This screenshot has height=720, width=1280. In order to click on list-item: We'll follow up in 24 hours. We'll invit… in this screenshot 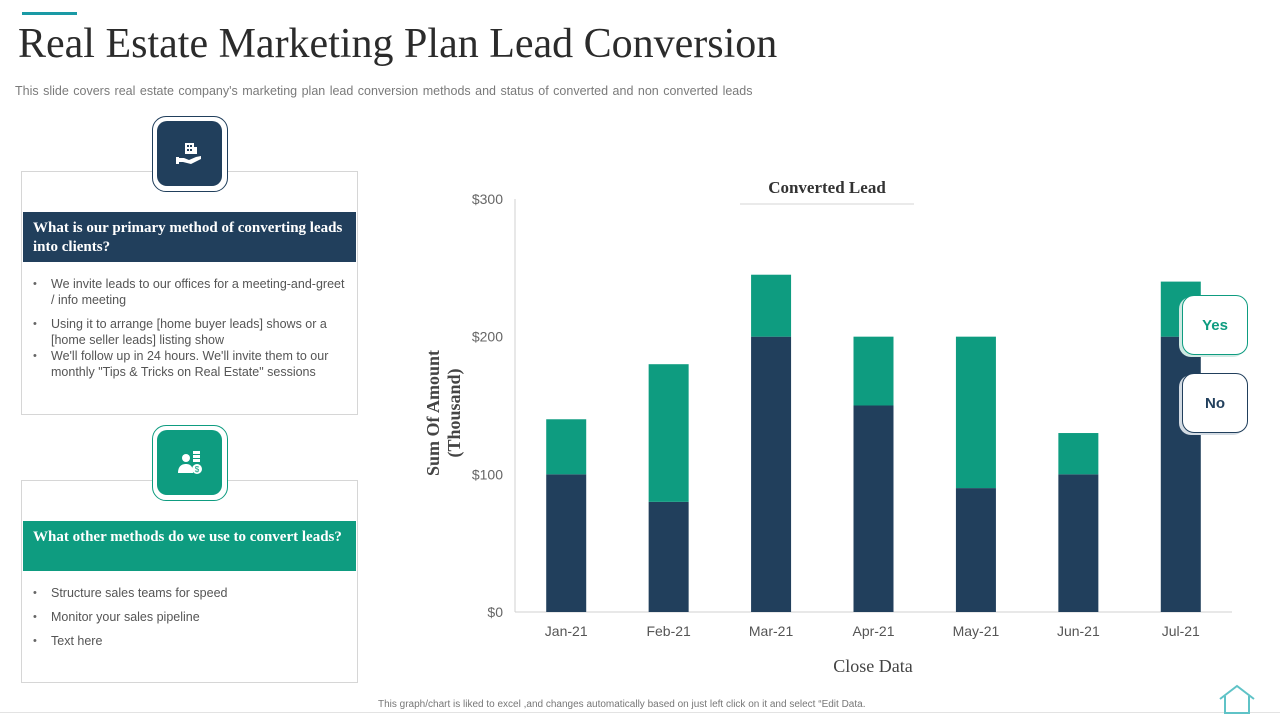, I will do `click(188, 364)`.